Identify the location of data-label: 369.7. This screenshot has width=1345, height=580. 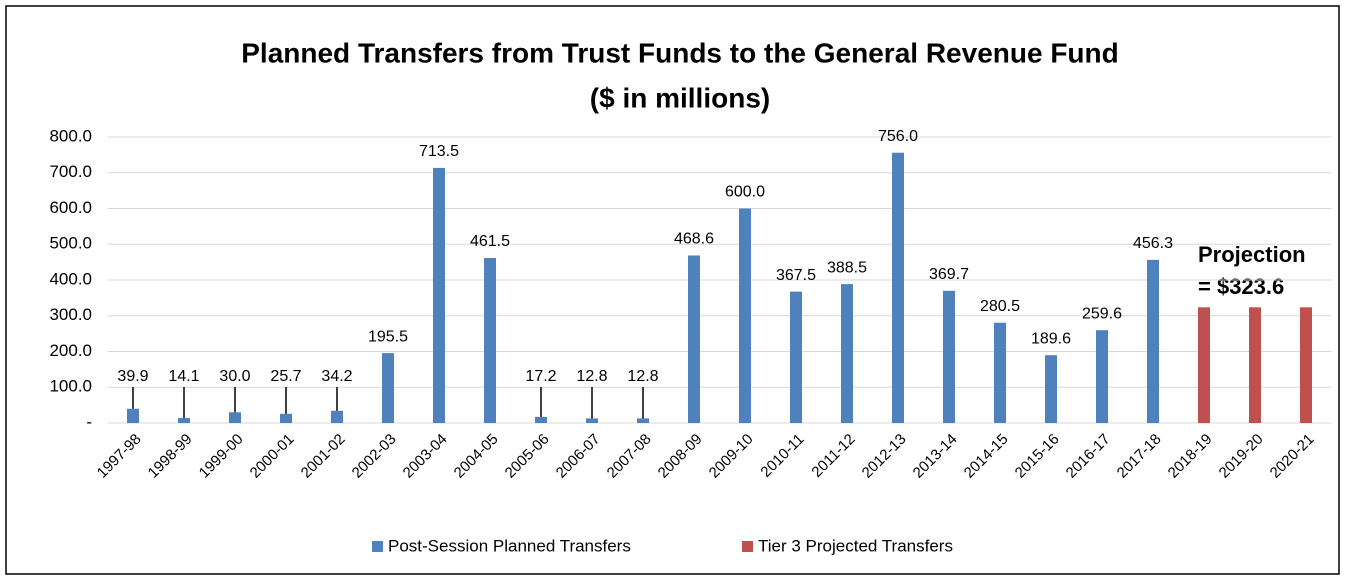
(949, 274).